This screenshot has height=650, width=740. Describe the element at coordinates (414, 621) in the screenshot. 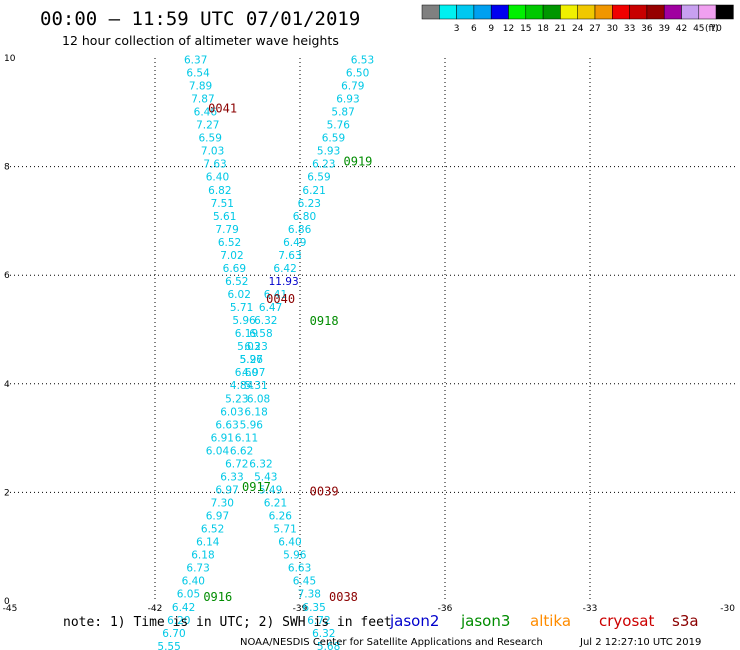

I see `satellite-name: jason2` at that location.